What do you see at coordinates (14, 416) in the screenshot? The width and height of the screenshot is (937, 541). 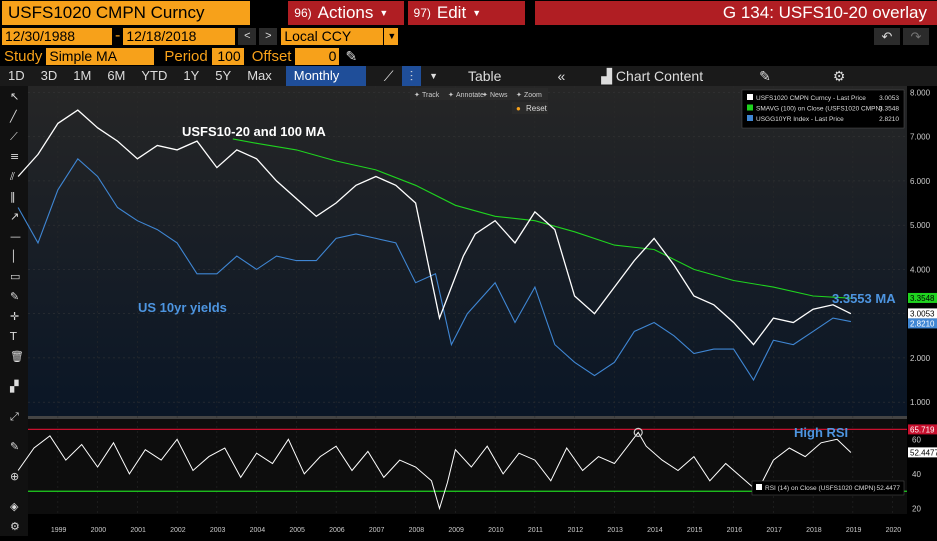 I see `expand-icon: ⤢` at bounding box center [14, 416].